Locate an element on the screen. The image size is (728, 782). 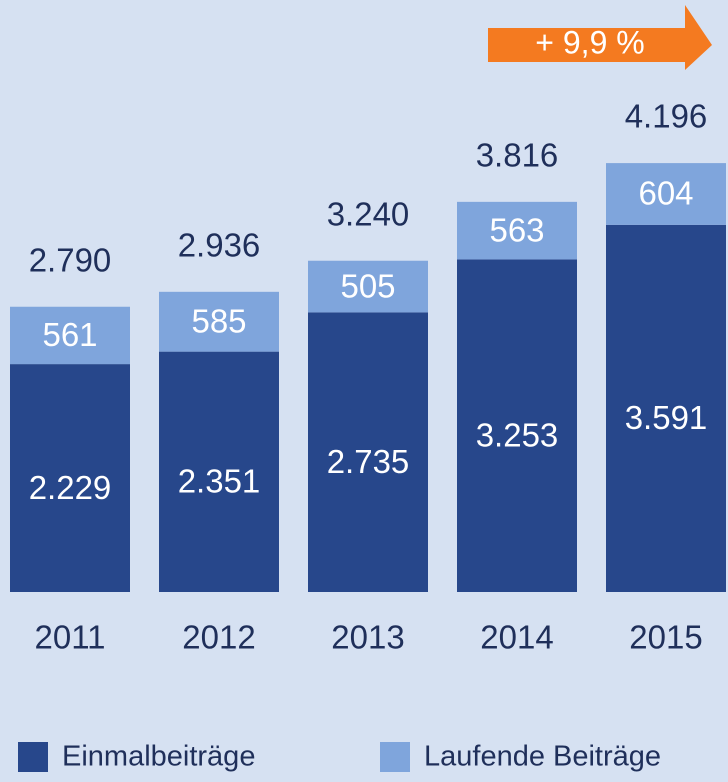
x-tick-label: 2014 is located at coordinates (516, 637).